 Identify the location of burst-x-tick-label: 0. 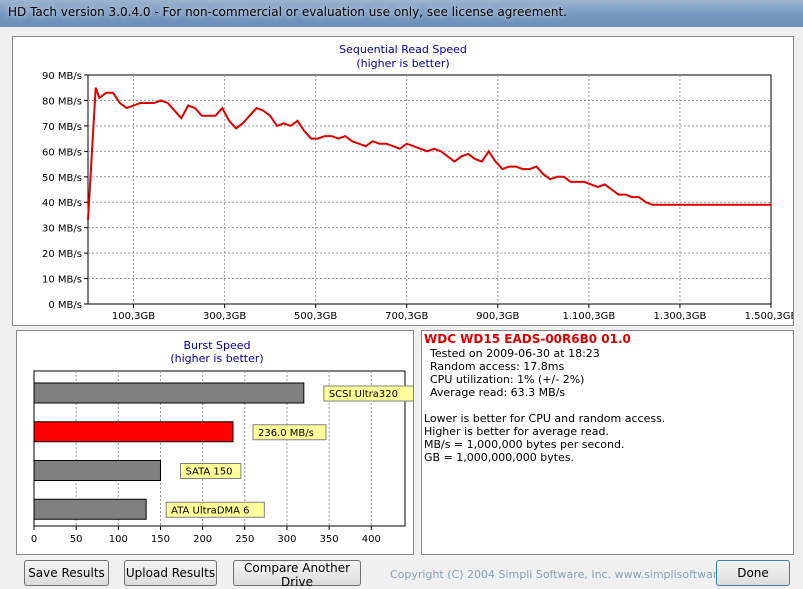
(34, 539).